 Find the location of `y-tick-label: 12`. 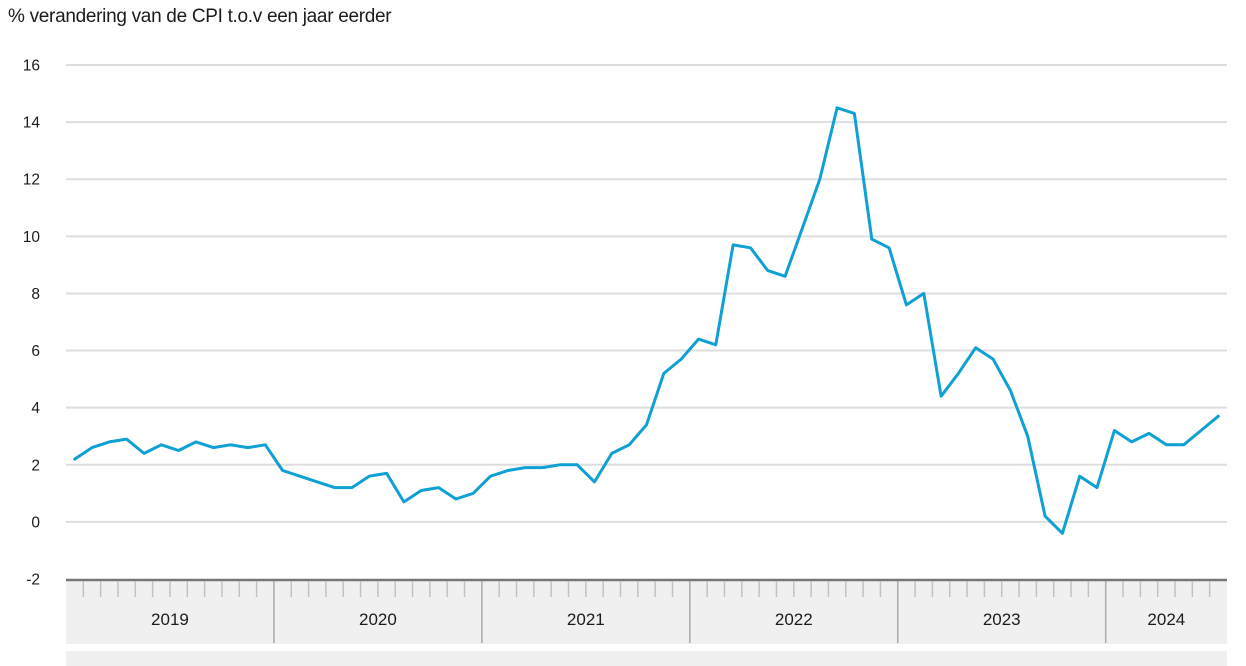

y-tick-label: 12 is located at coordinates (31, 180).